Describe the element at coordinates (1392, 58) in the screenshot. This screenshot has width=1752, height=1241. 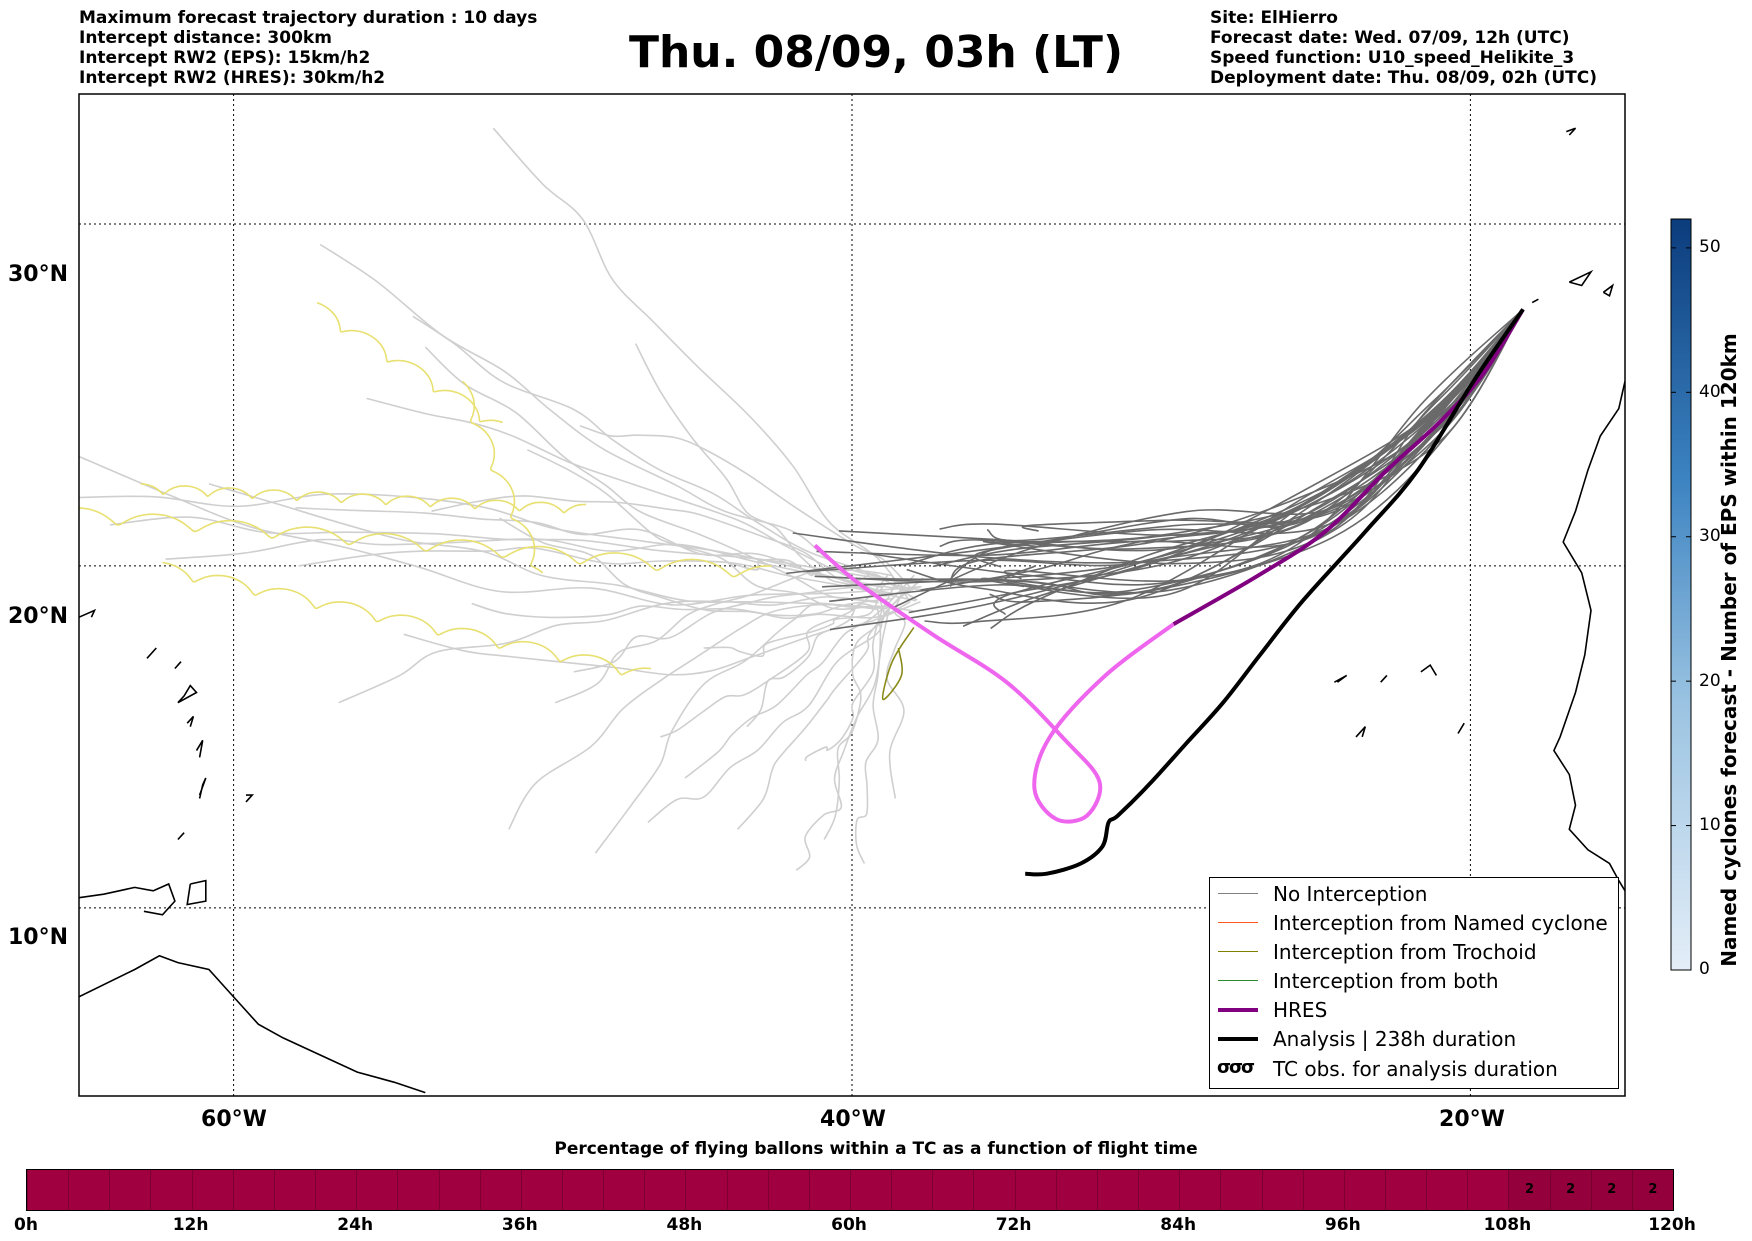
I see `header-right-line: Speed function: U10_speed_Helikite_3` at that location.